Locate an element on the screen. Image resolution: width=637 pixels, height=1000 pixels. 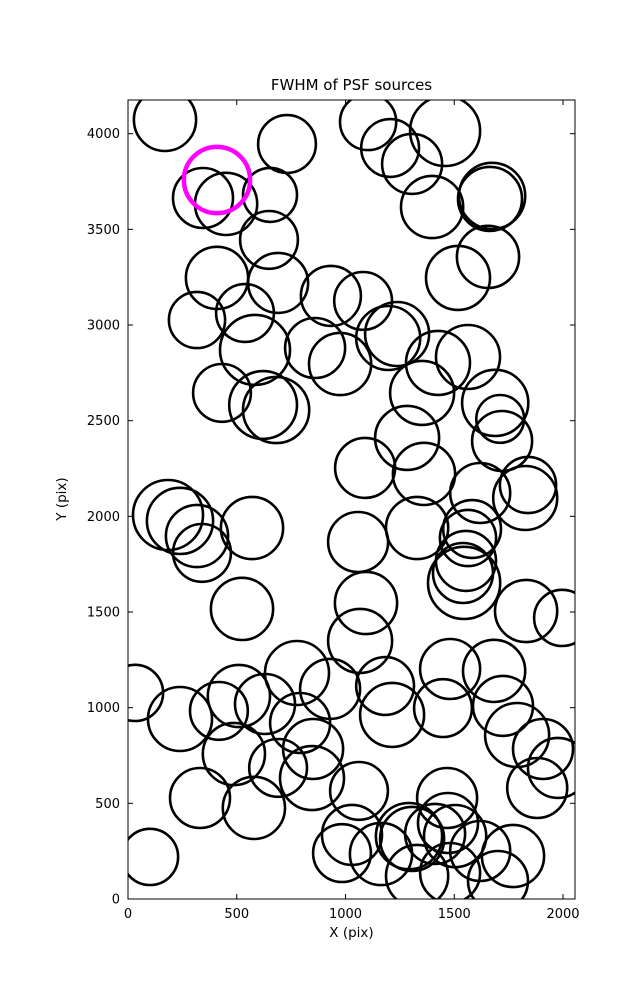
x-tick-label: 1500 is located at coordinates (454, 914).